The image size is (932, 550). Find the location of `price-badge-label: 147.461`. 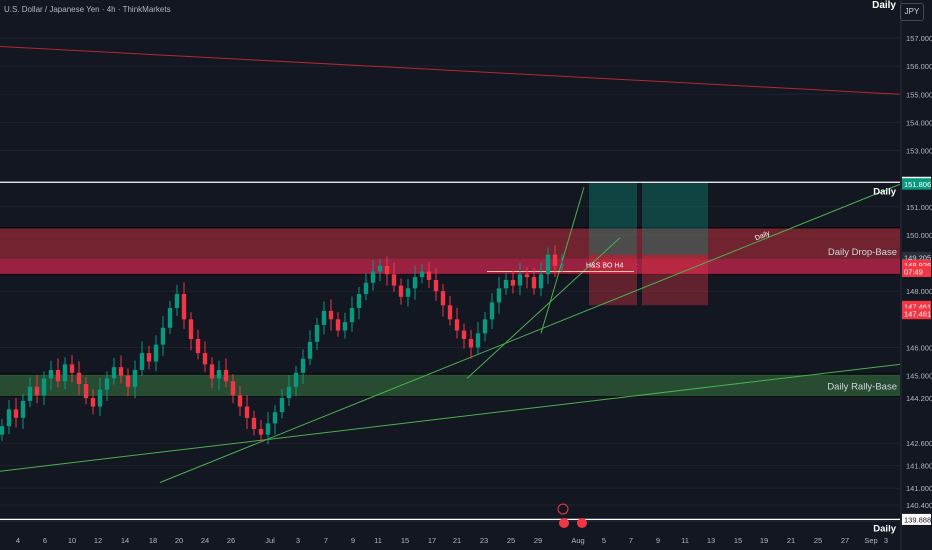

price-badge-label: 147.461 is located at coordinates (917, 314).